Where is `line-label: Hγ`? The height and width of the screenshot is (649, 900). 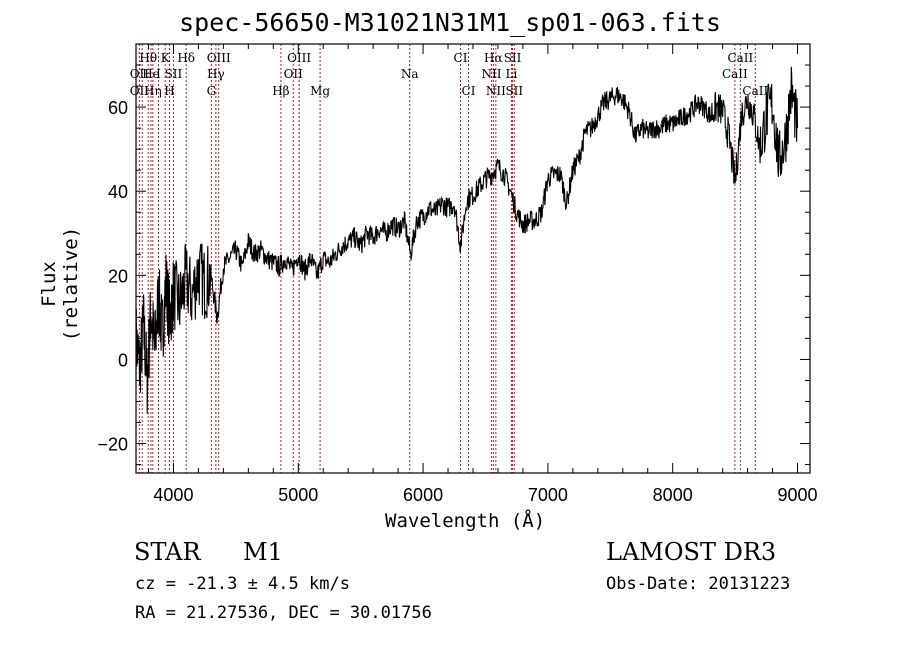
line-label: Hγ is located at coordinates (216, 74).